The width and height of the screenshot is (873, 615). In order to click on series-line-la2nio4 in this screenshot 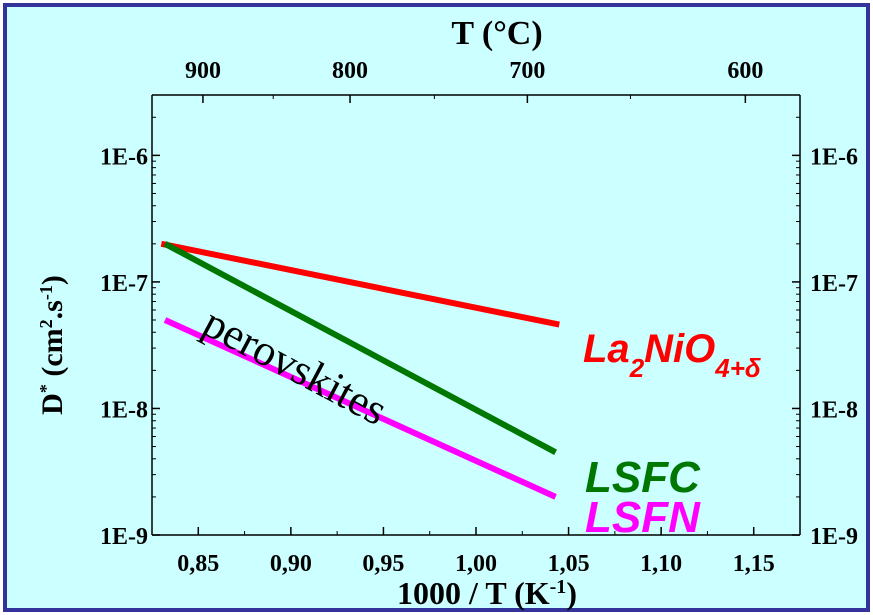, I will do `click(360, 284)`.